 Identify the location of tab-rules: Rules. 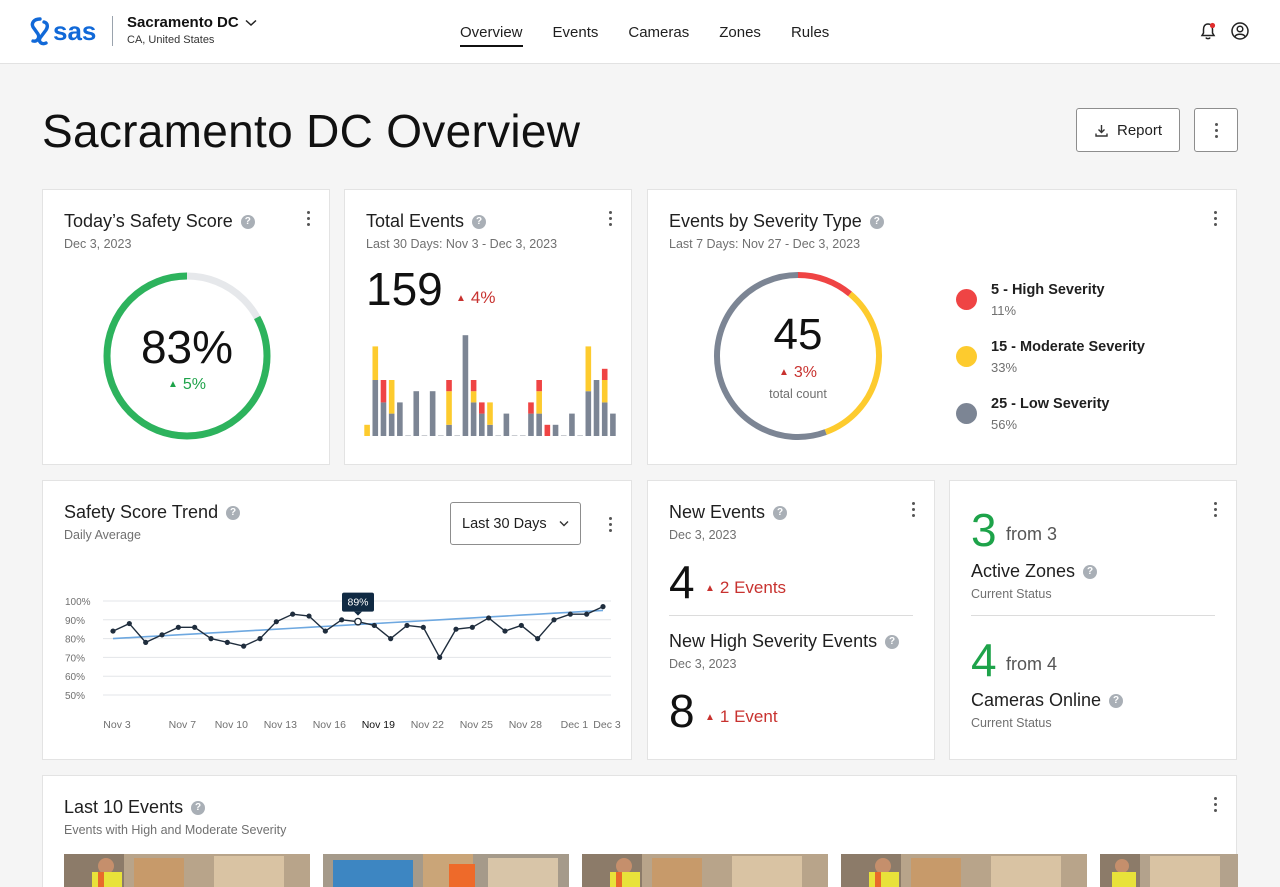
(810, 32).